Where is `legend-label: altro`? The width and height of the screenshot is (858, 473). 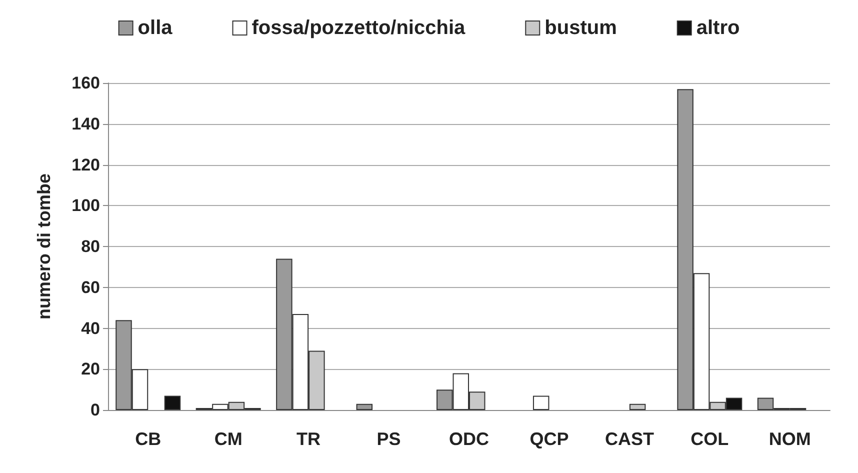 legend-label: altro is located at coordinates (718, 28).